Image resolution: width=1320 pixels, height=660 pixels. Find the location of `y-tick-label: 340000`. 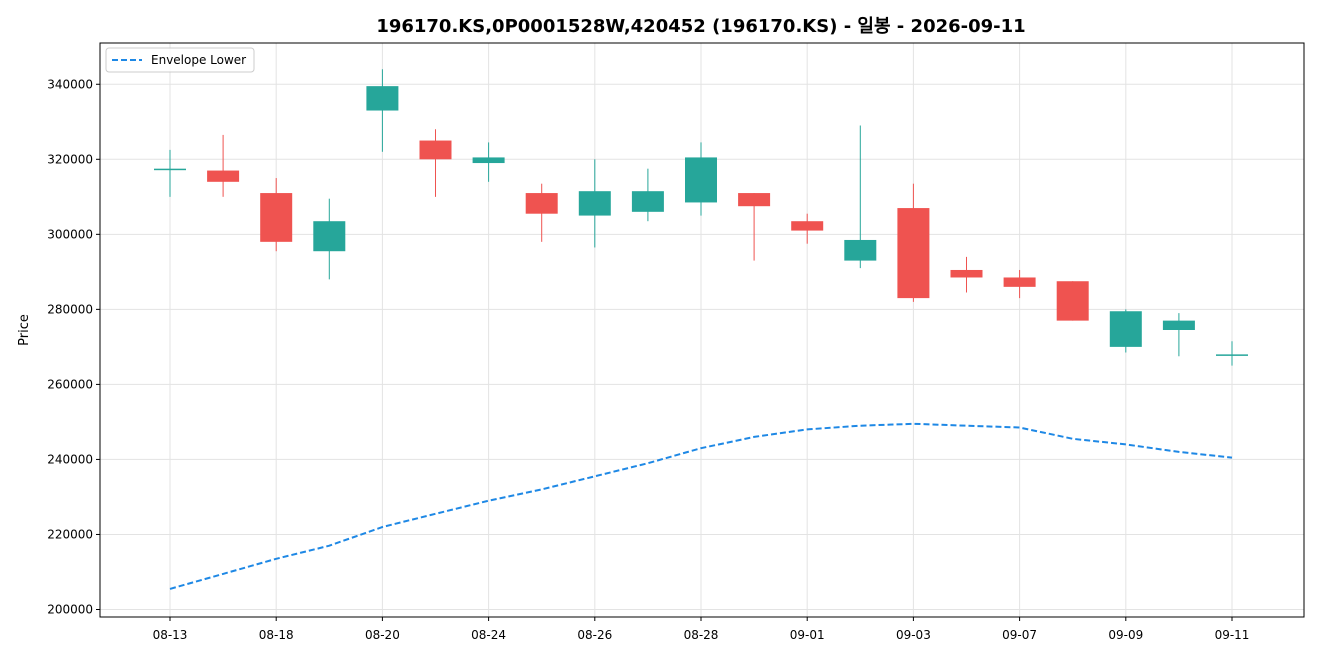

y-tick-label: 340000 is located at coordinates (70, 84).